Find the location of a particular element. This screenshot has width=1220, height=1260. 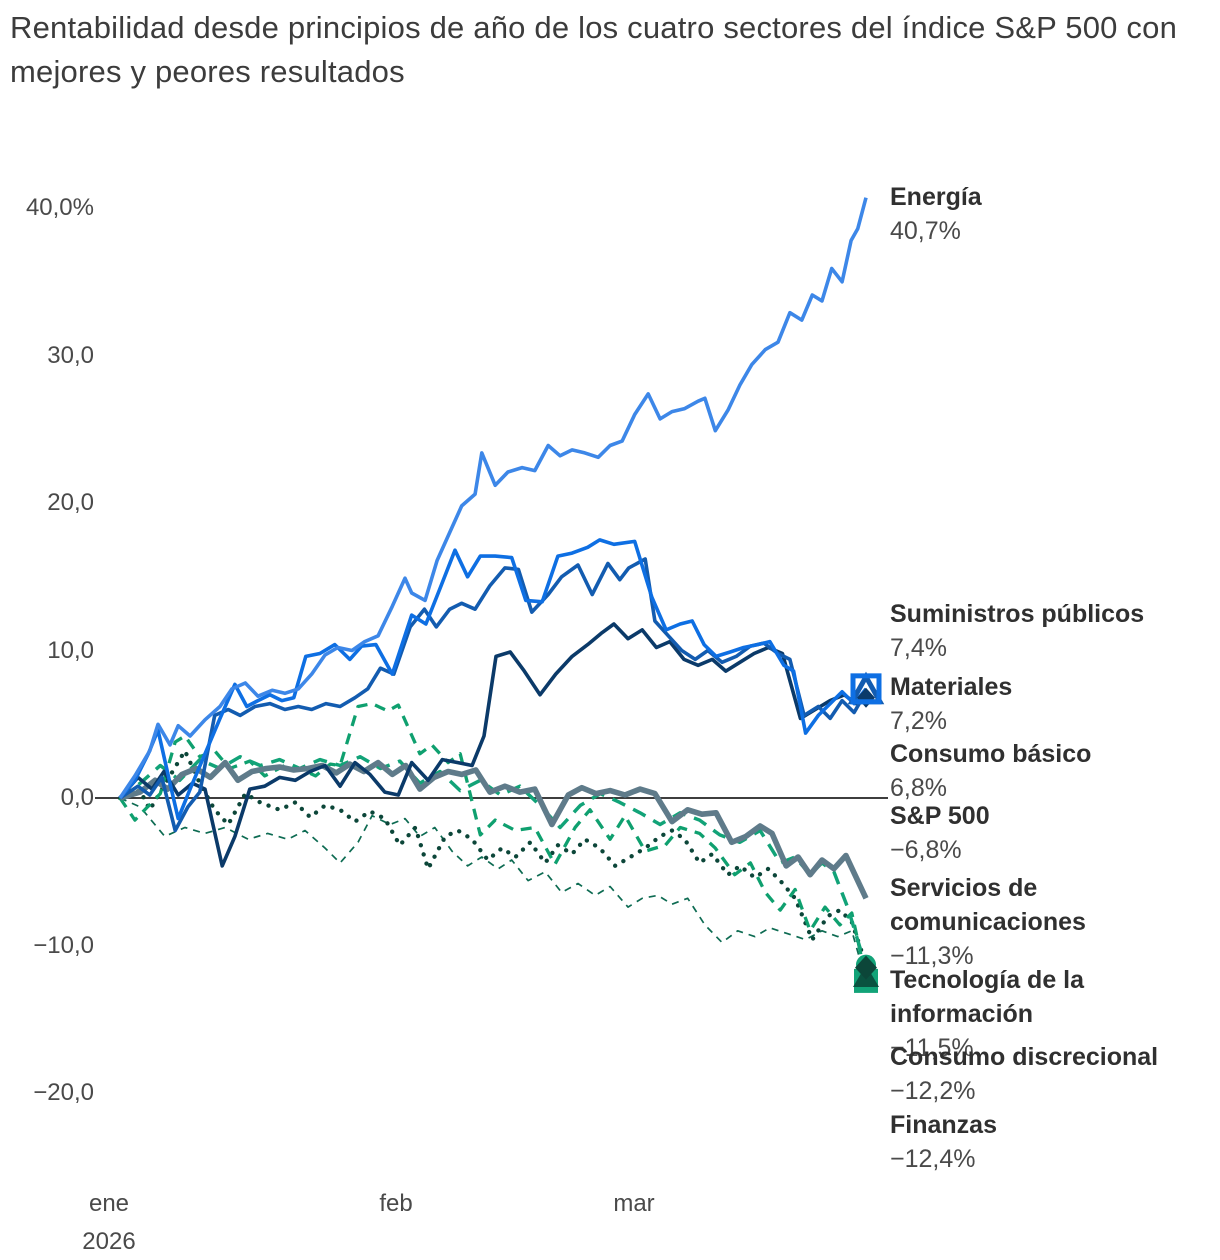

x-axis-label: ene is located at coordinates (109, 1203).